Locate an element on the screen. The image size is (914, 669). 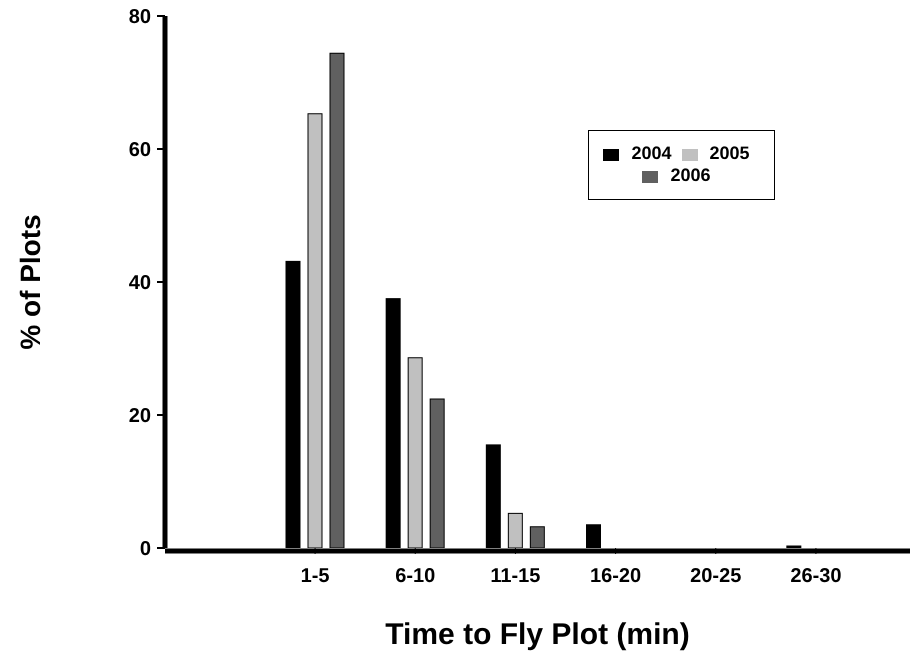
y-tick-label: 20 is located at coordinates (139, 416).